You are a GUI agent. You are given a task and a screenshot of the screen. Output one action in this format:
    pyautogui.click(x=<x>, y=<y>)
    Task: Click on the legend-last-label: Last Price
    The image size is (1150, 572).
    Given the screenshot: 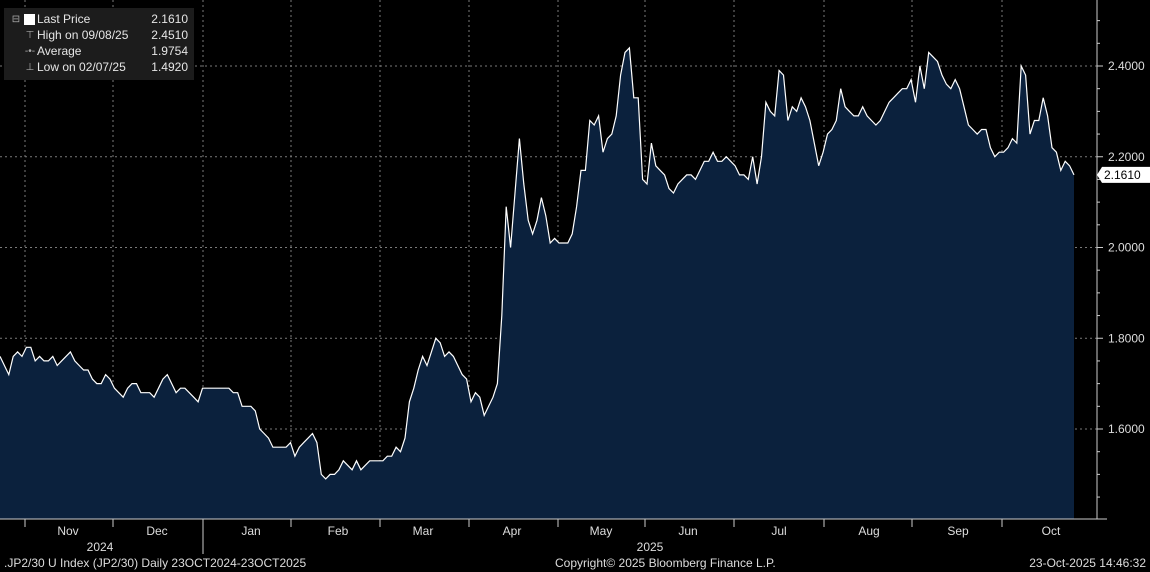 What is the action you would take?
    pyautogui.click(x=64, y=19)
    